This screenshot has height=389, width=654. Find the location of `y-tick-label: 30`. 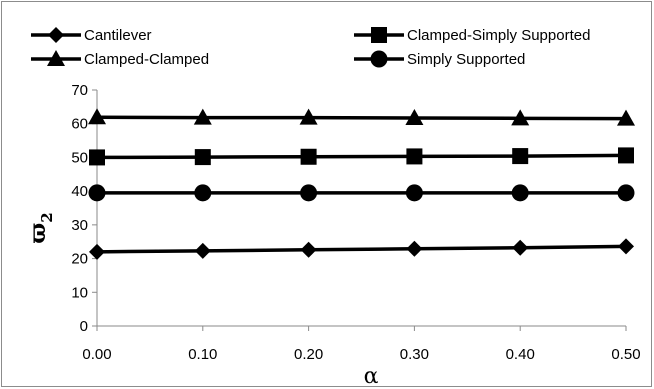

y-tick-label: 30 is located at coordinates (79, 225).